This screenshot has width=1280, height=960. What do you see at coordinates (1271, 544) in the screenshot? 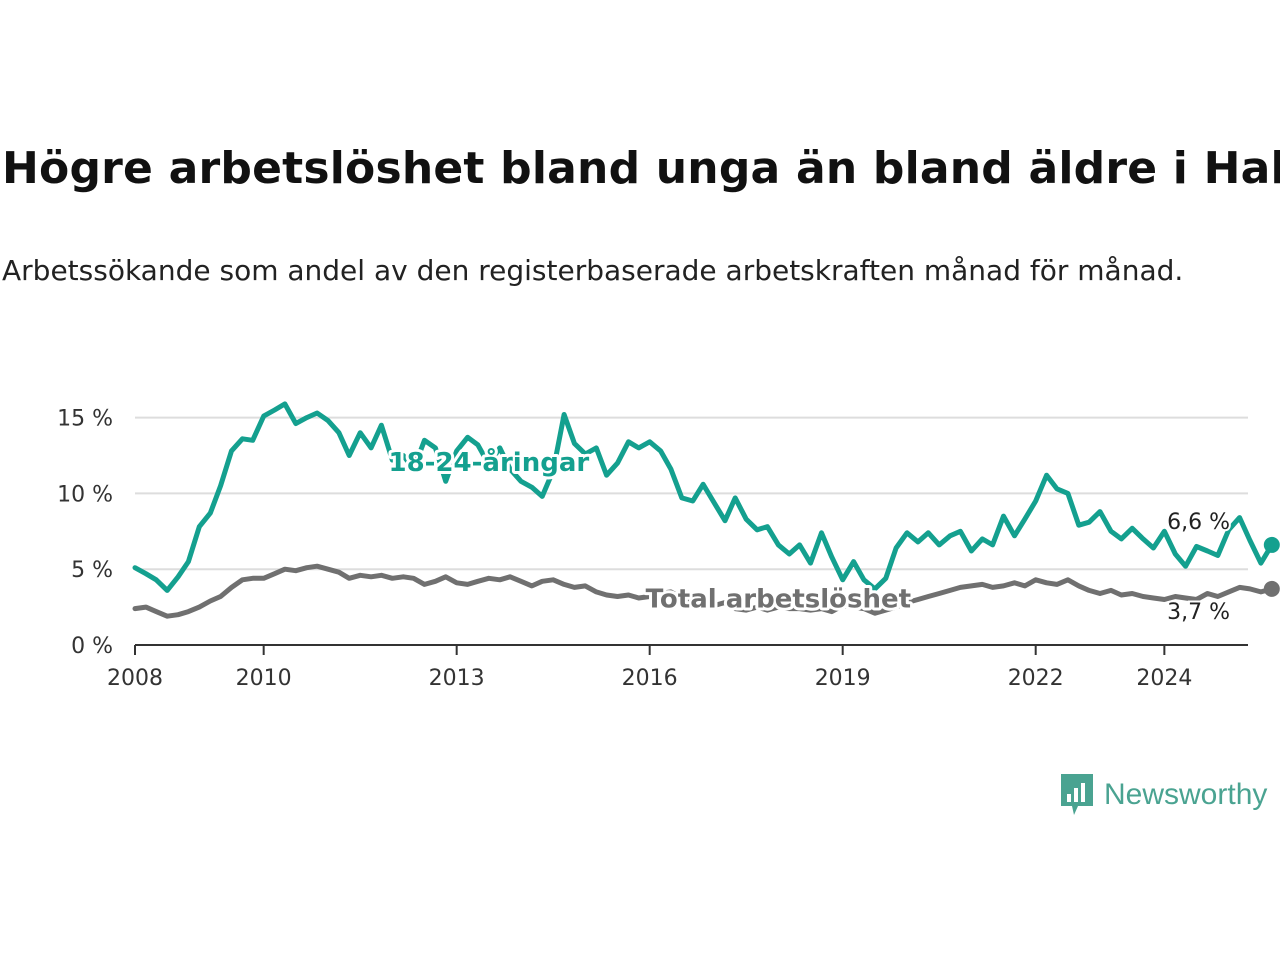
I see `end-point-youth` at bounding box center [1271, 544].